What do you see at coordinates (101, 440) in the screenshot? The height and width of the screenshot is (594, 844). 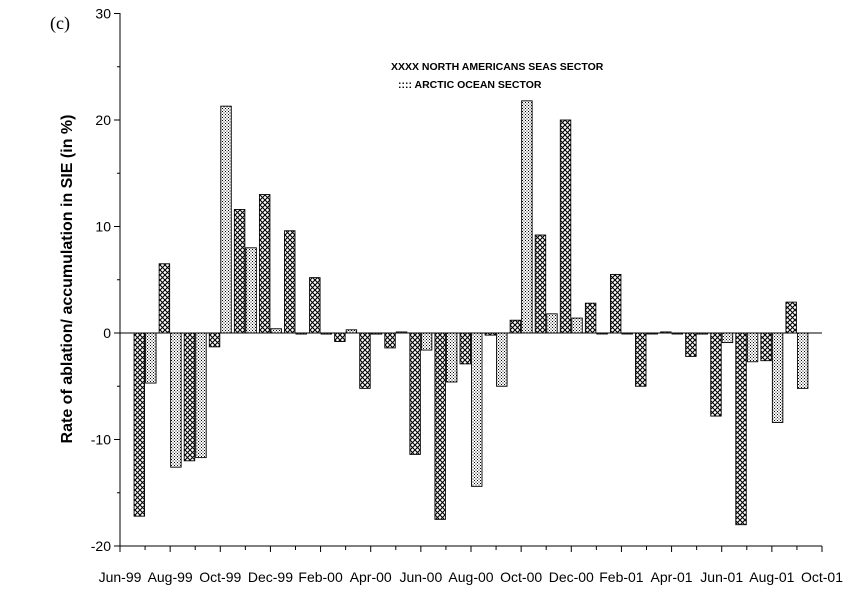 I see `y-tick-label: -10` at bounding box center [101, 440].